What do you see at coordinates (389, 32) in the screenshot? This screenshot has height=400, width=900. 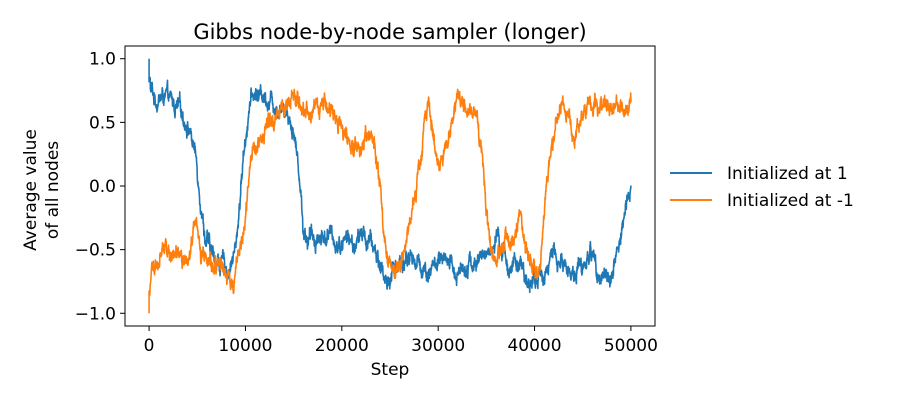 I see `chart-title: Gibbs node-by-node sampler (longer)` at bounding box center [389, 32].